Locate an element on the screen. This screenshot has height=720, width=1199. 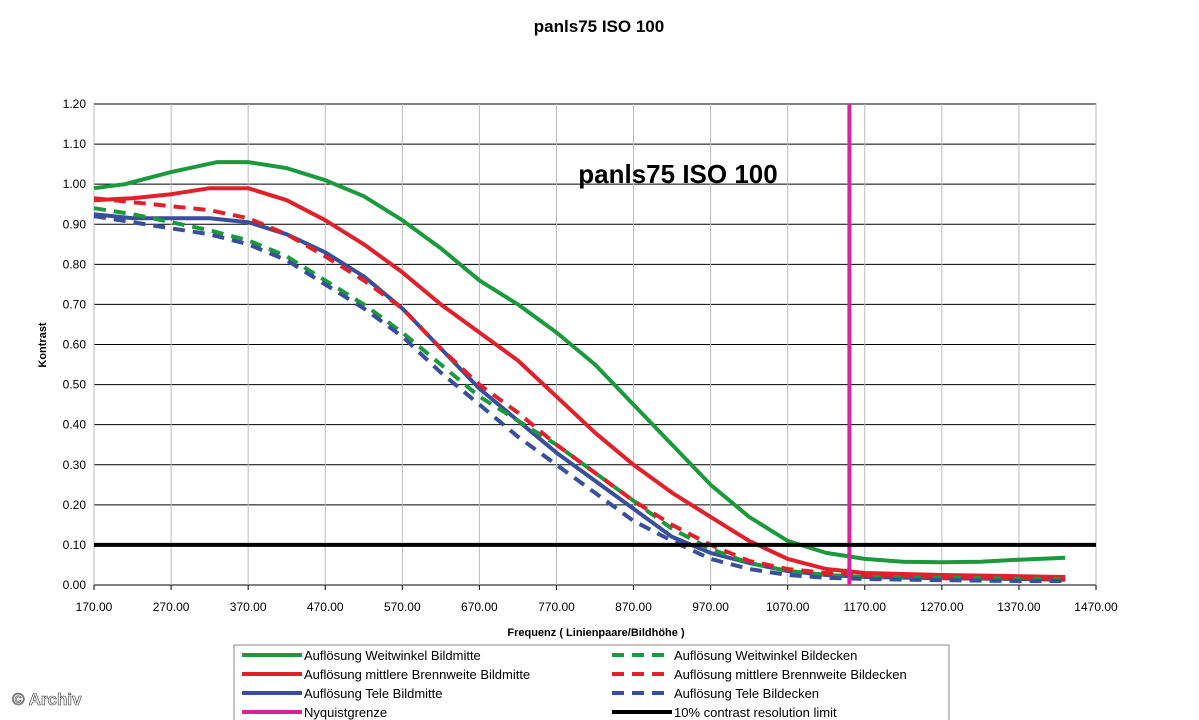
x-axis-label: Frequenz ( Linienpaare/Bildhöhe ) is located at coordinates (596, 633).